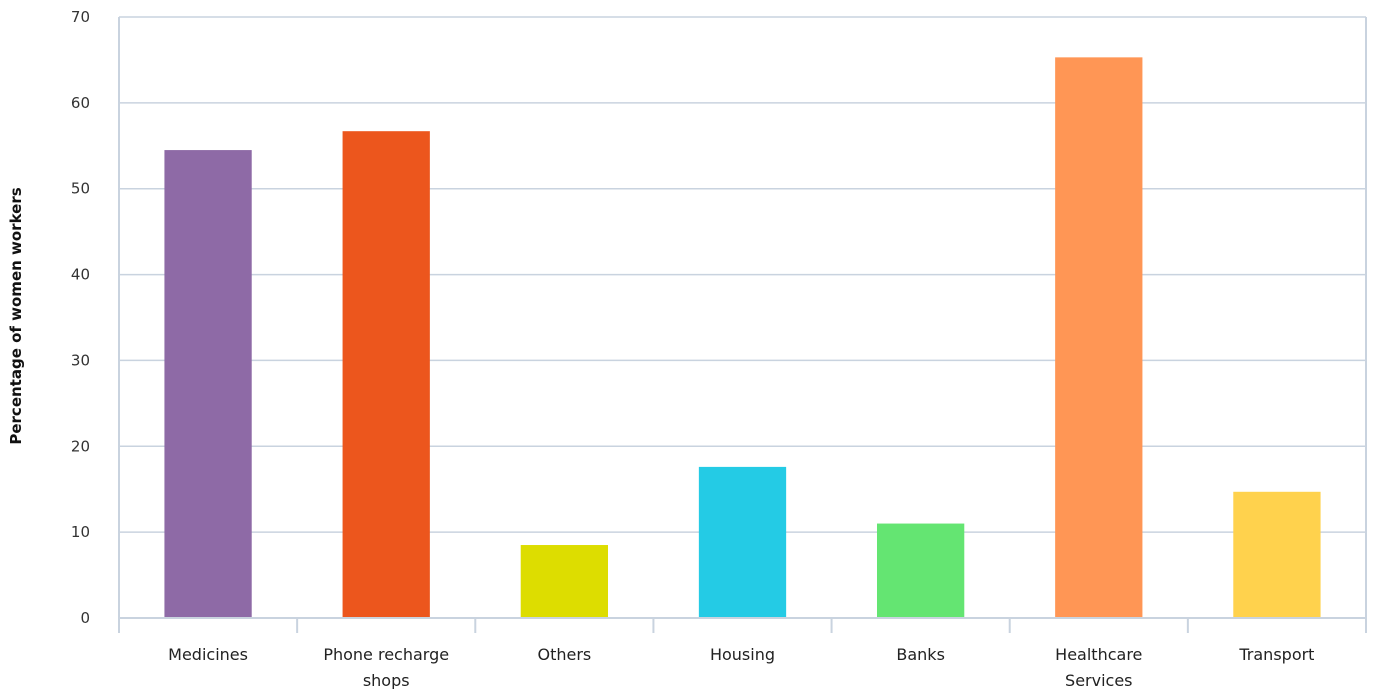 The image size is (1380, 689). I want to click on y-tick-label: 40, so click(80, 275).